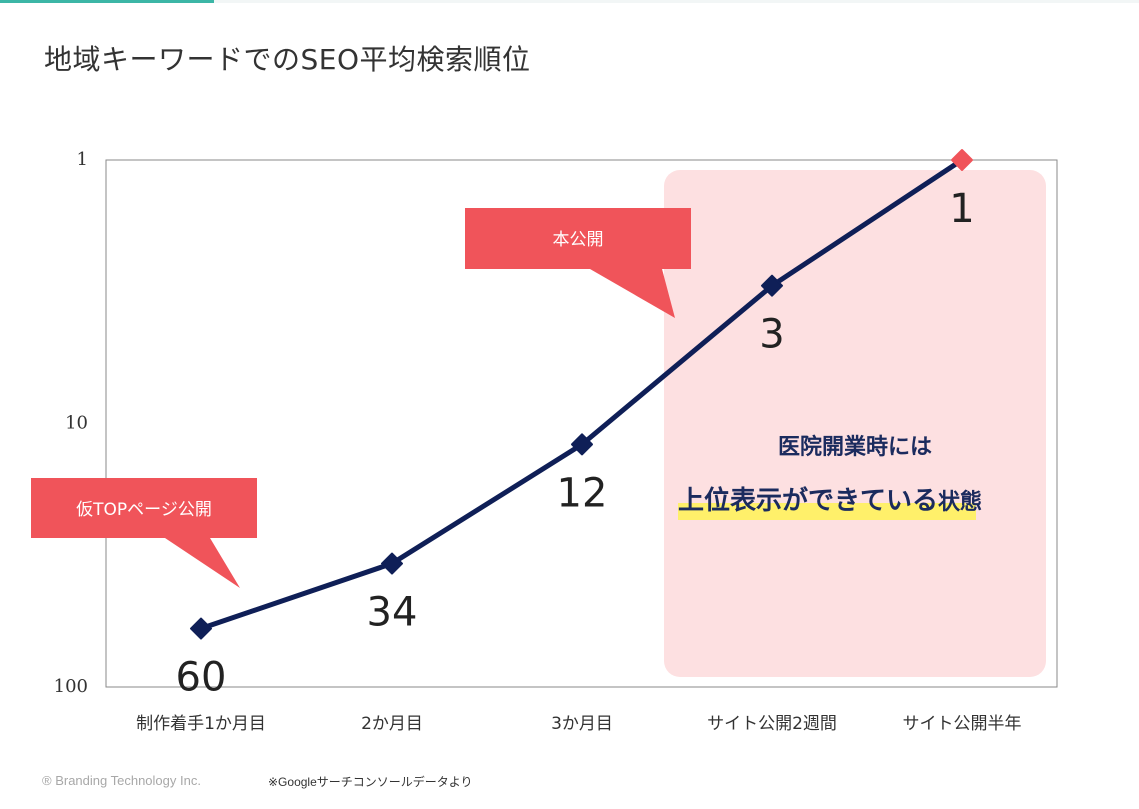  I want to click on callout-1-tail, so click(202, 563).